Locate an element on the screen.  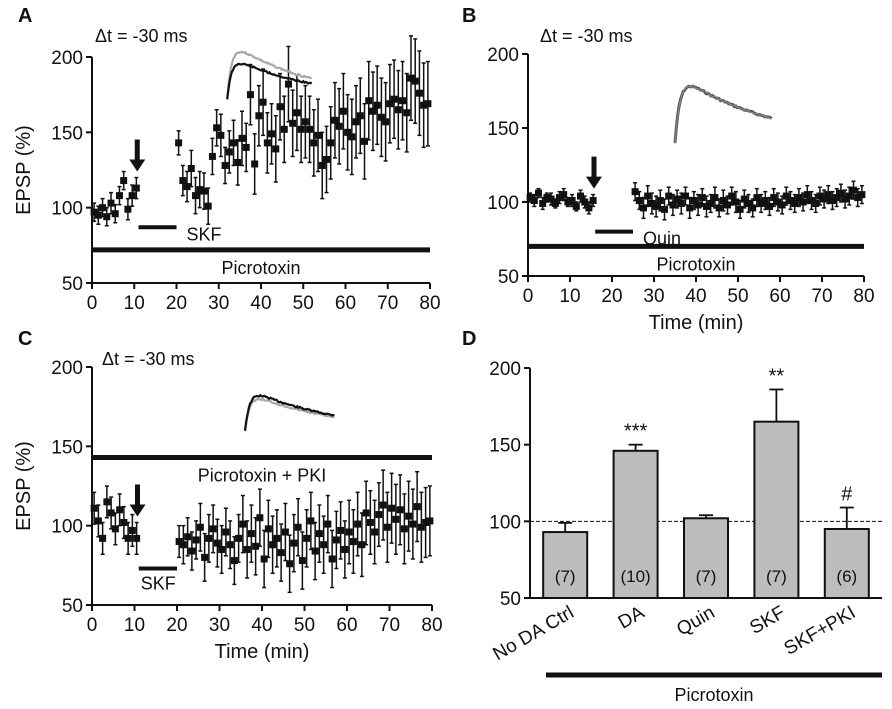
y-tick-label-b: 150 is located at coordinates (503, 129).